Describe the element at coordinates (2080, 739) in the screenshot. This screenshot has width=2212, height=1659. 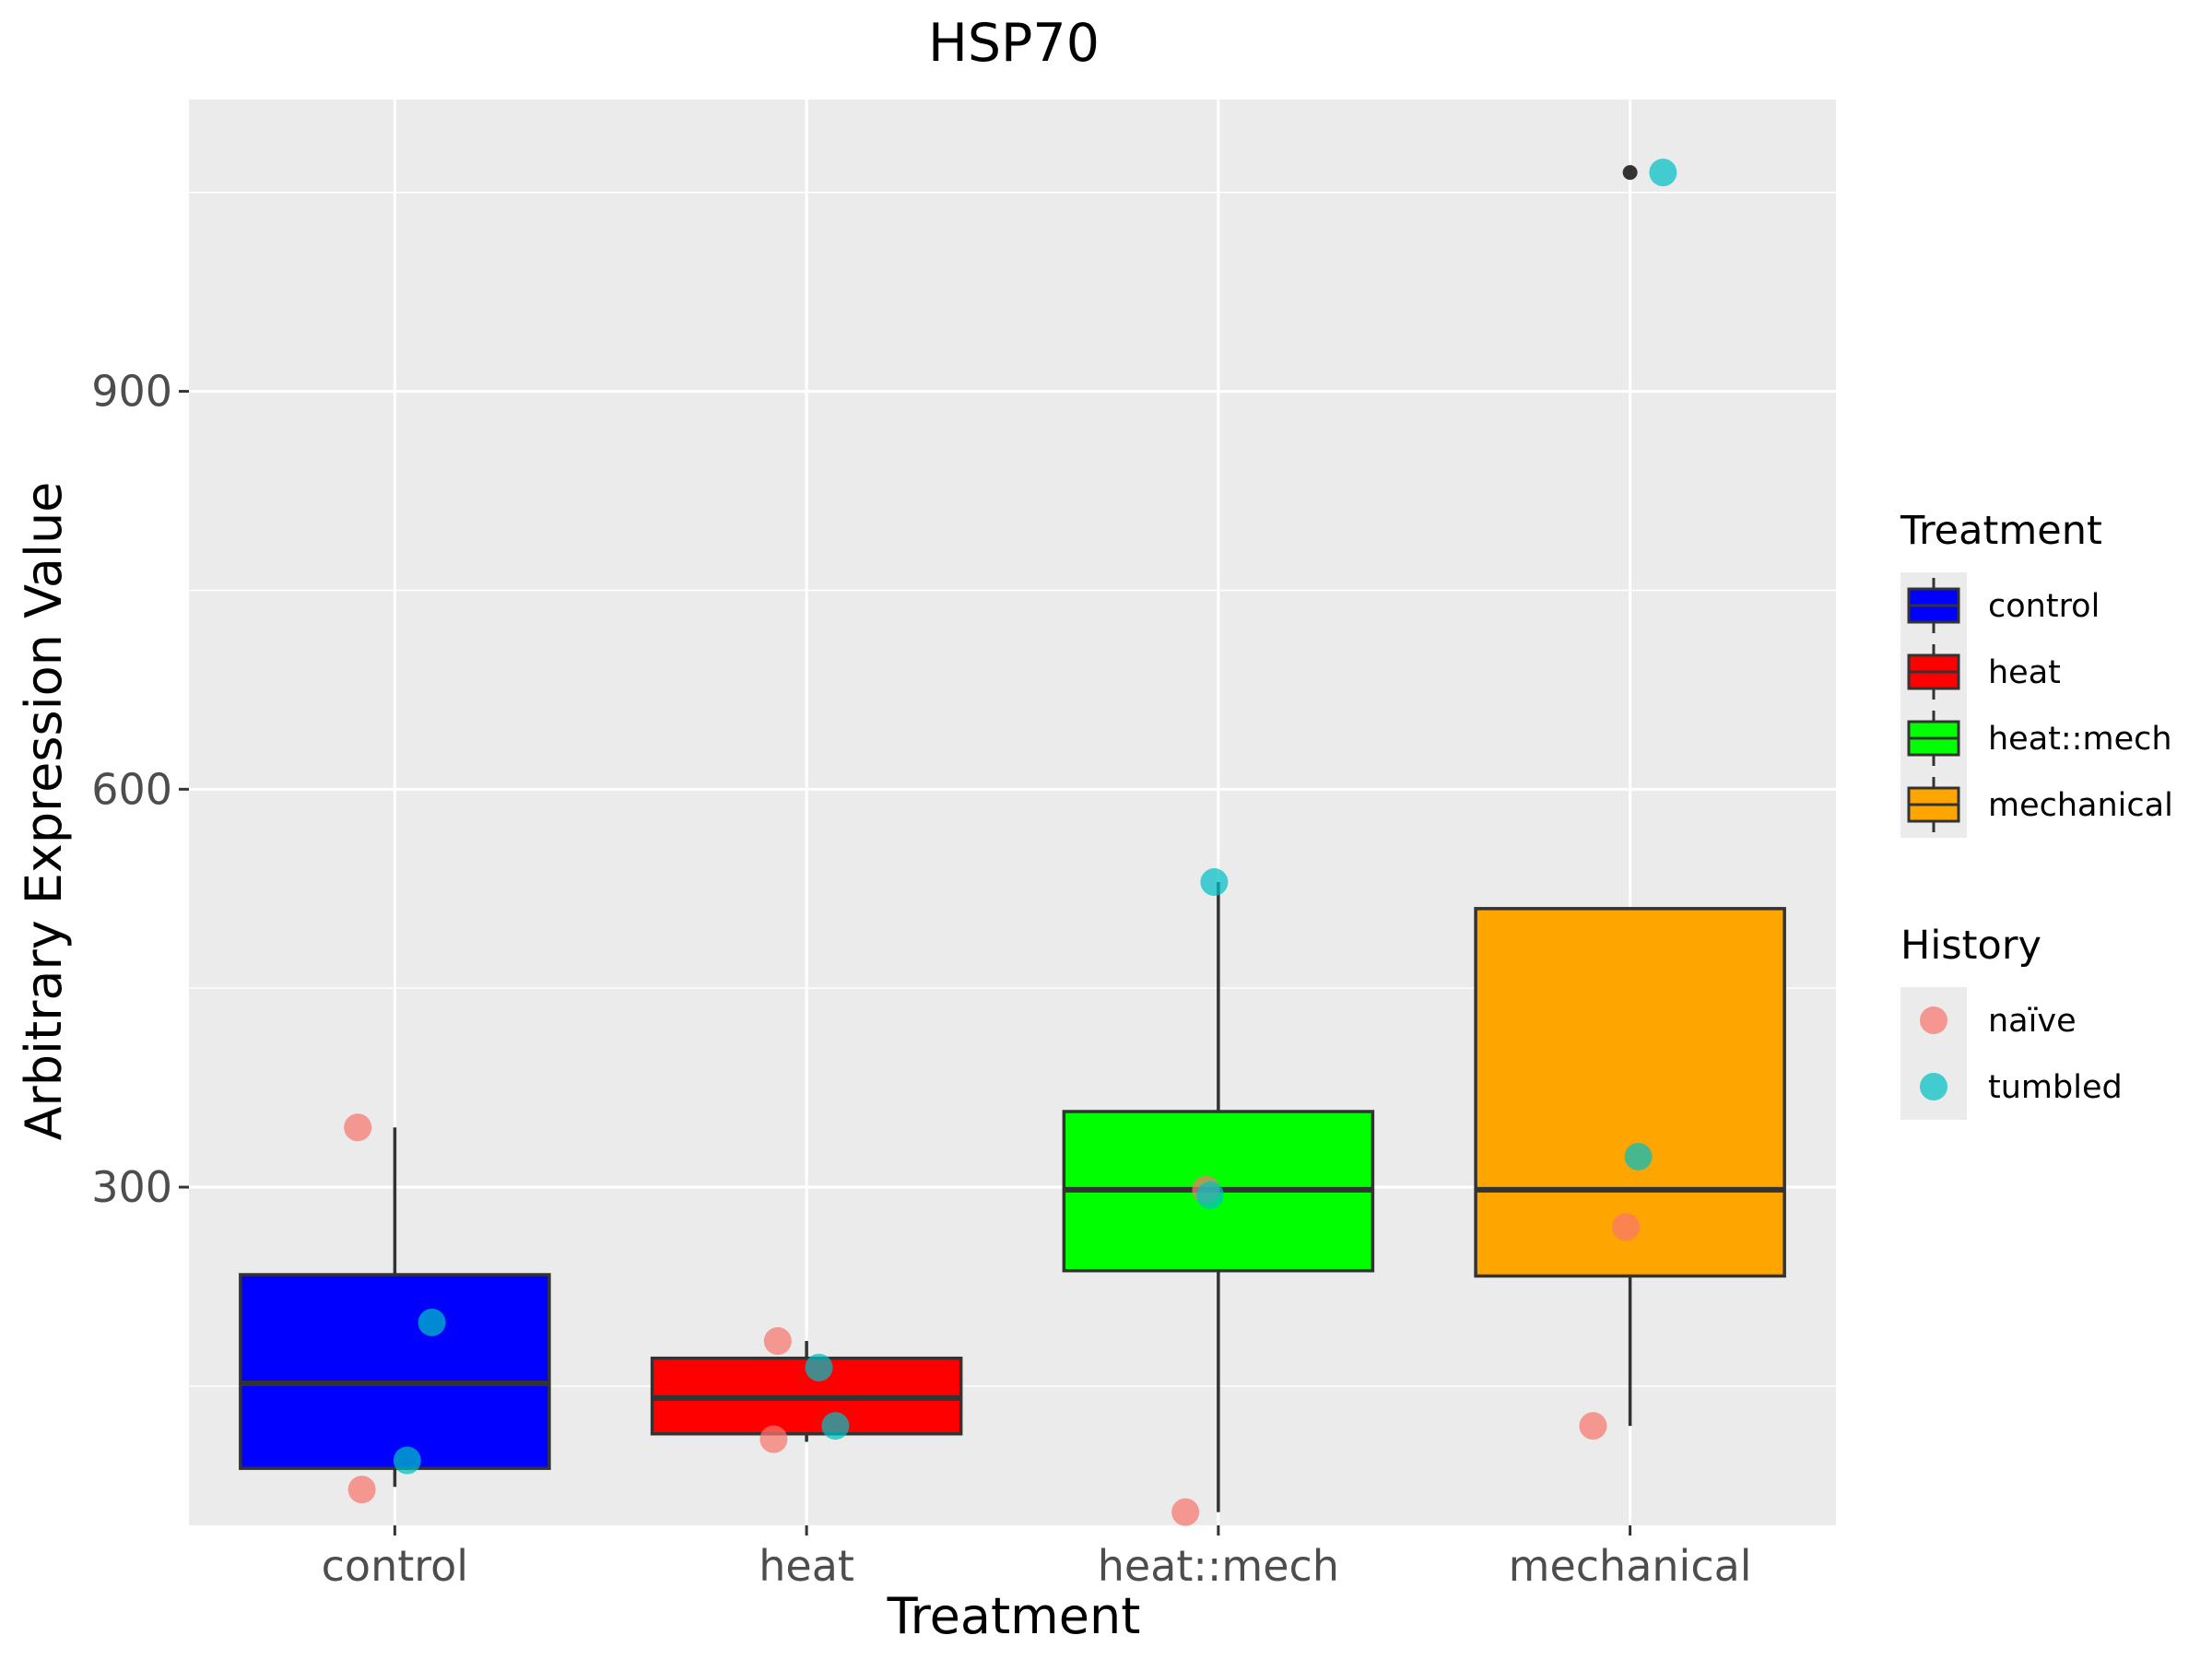
I see `legend-label: heat::mech` at that location.